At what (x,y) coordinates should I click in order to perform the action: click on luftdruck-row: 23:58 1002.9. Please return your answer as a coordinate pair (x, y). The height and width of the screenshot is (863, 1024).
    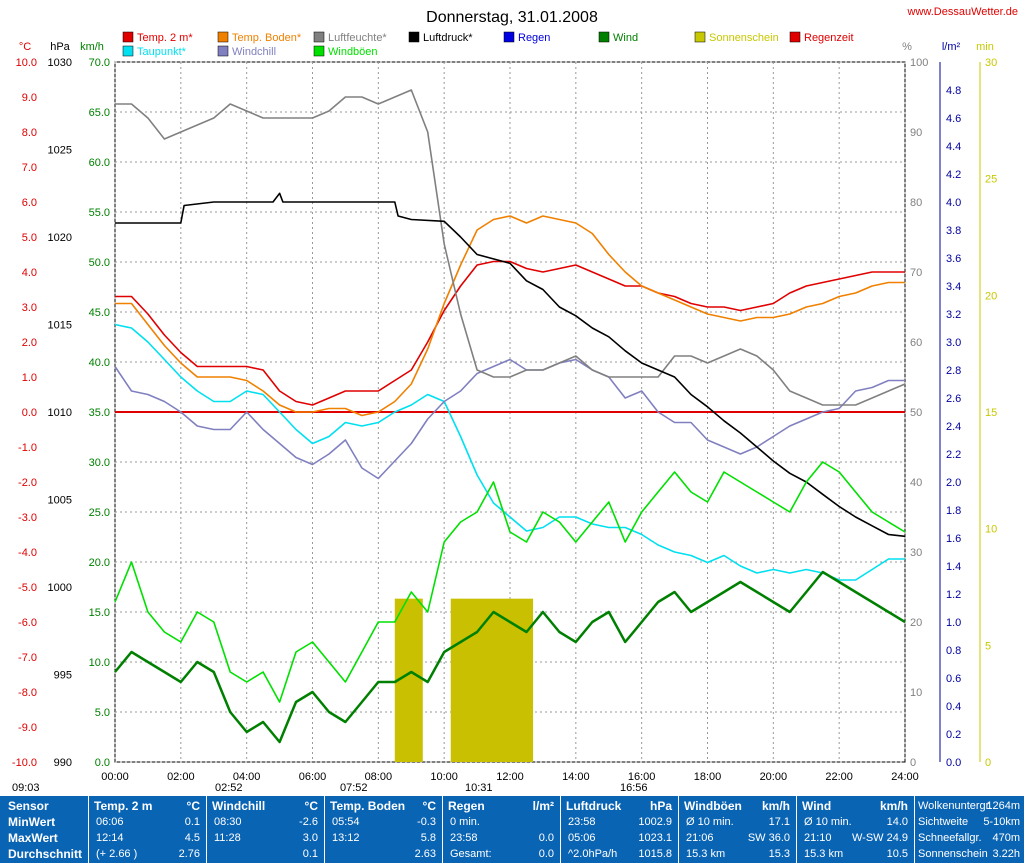
    Looking at the image, I should click on (619, 822).